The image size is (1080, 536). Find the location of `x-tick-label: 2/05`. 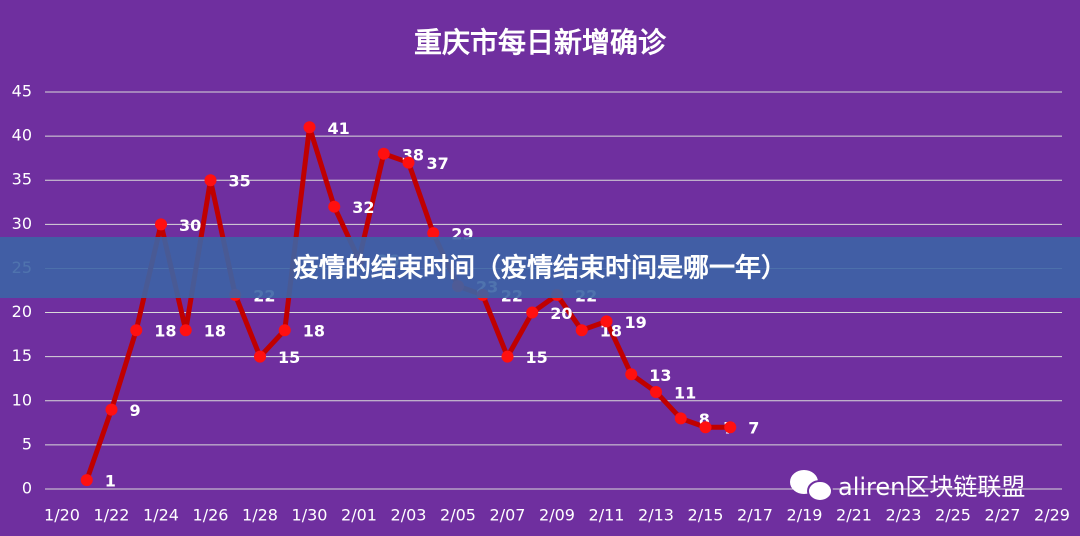

x-tick-label: 2/05 is located at coordinates (458, 515).